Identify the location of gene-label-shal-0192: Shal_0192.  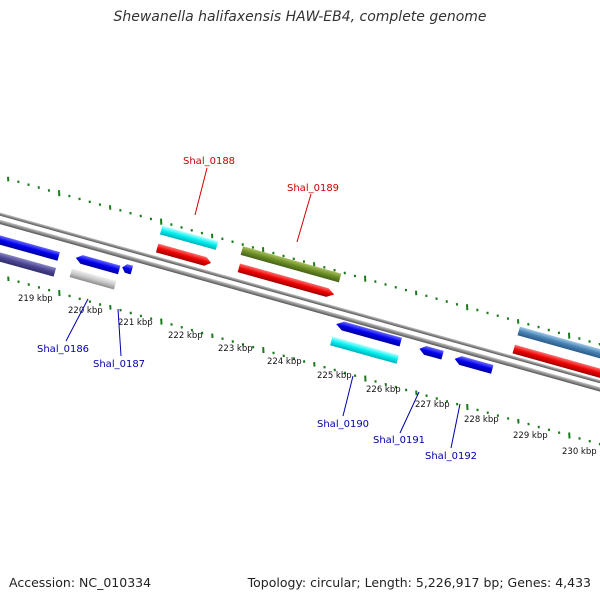
(451, 456).